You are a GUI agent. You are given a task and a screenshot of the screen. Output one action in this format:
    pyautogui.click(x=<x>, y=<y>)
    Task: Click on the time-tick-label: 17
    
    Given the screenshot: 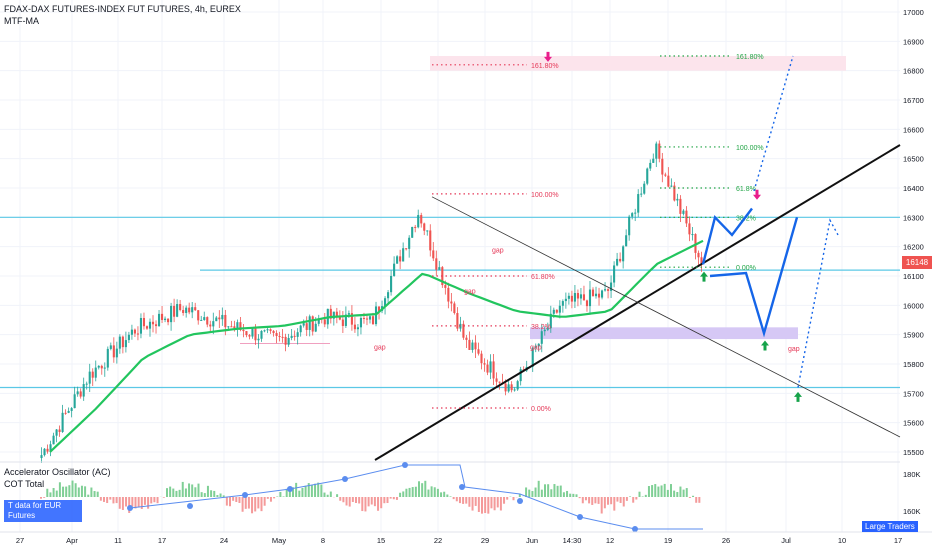 What is the action you would take?
    pyautogui.click(x=162, y=540)
    